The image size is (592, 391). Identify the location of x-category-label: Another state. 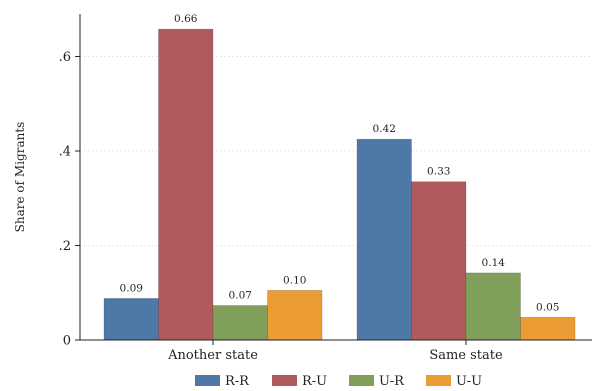
(212, 355).